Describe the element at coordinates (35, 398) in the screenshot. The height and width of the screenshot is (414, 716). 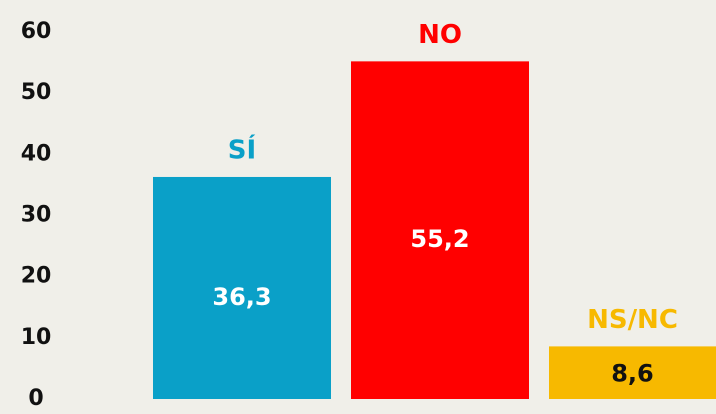
I see `y-tick-label: 0` at that location.